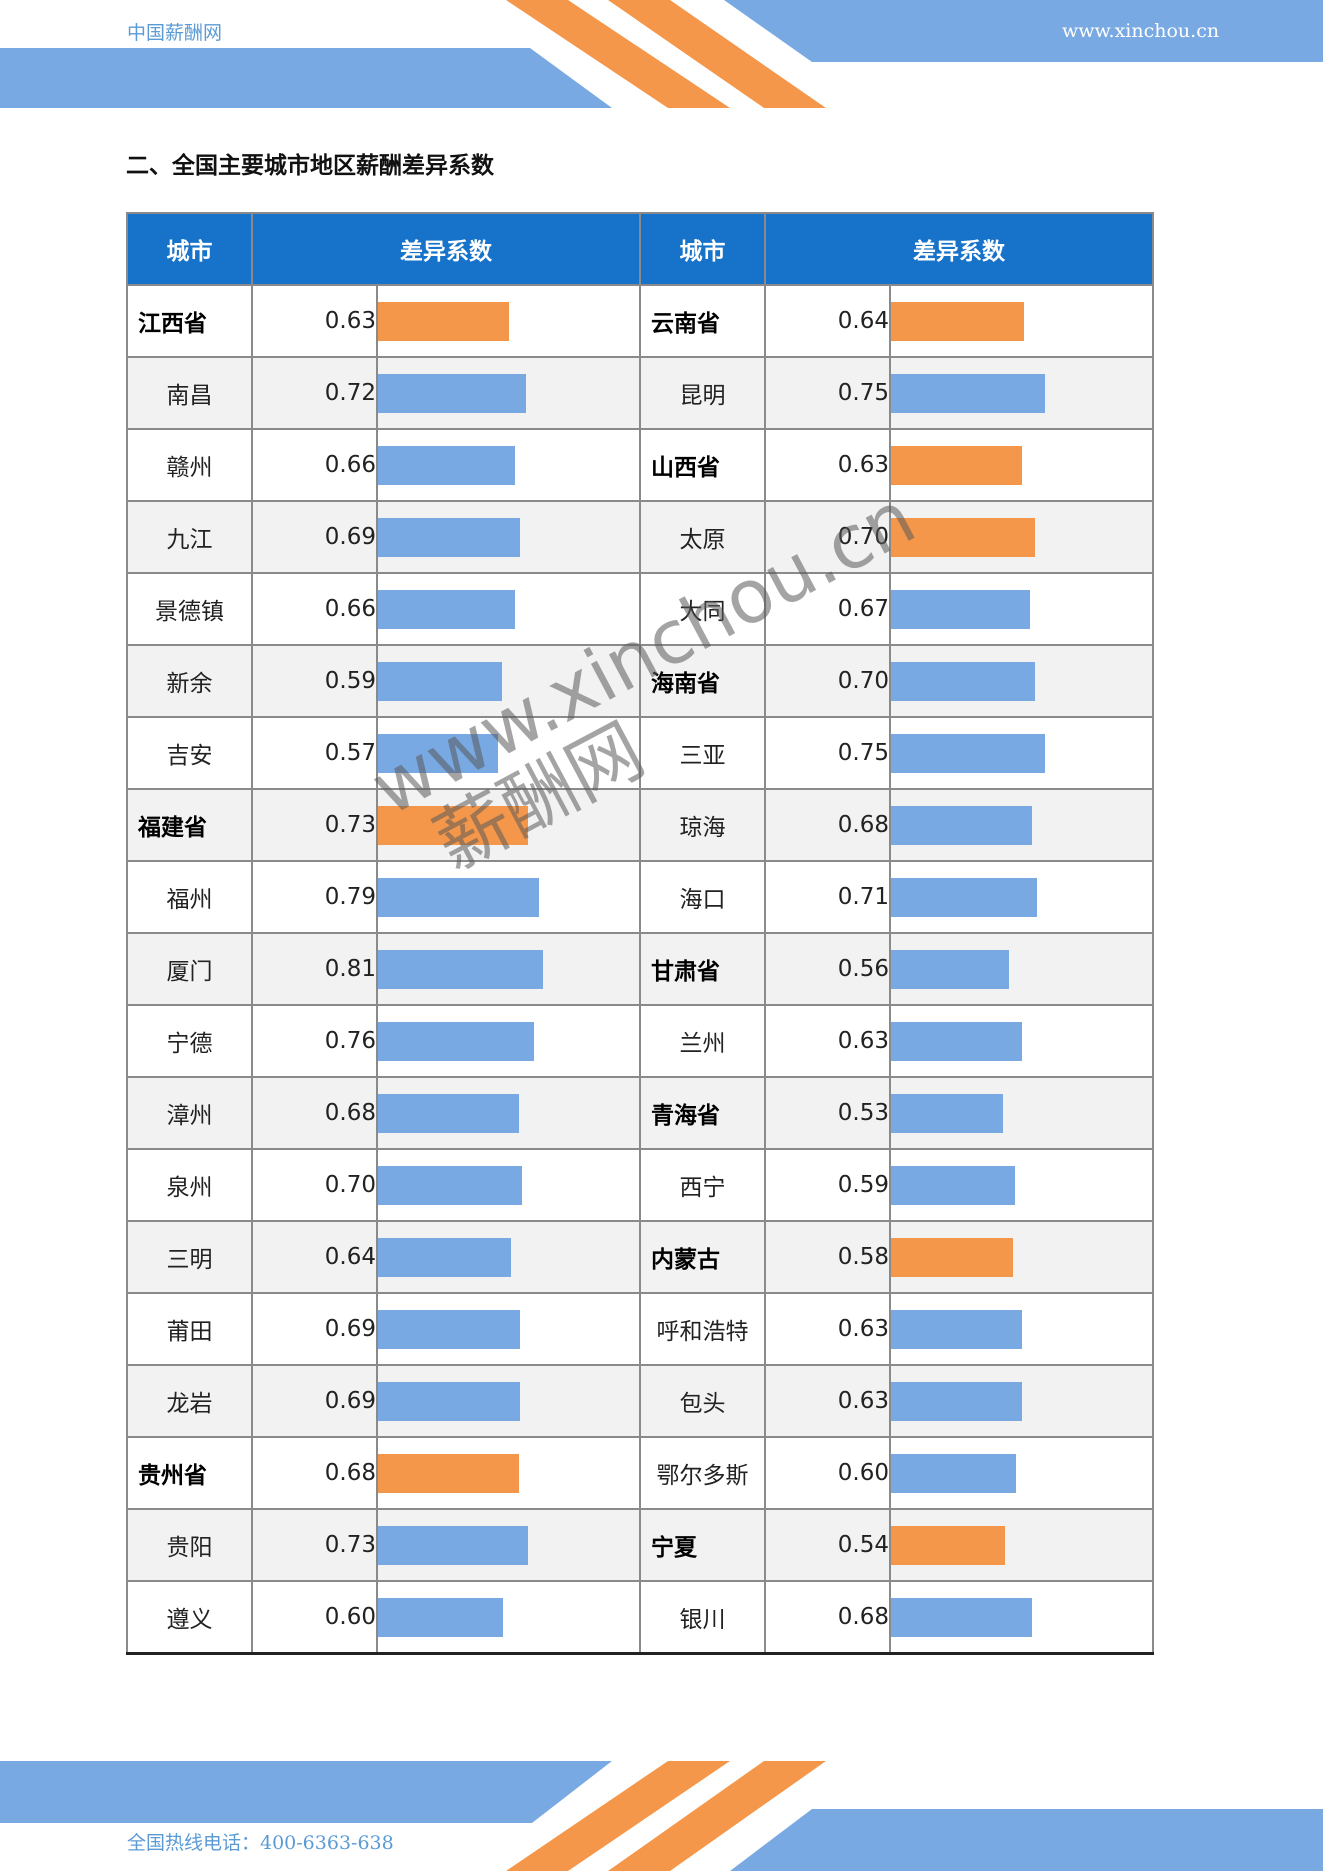 The height and width of the screenshot is (1871, 1323). I want to click on coef-value: 0.73, so click(314, 825).